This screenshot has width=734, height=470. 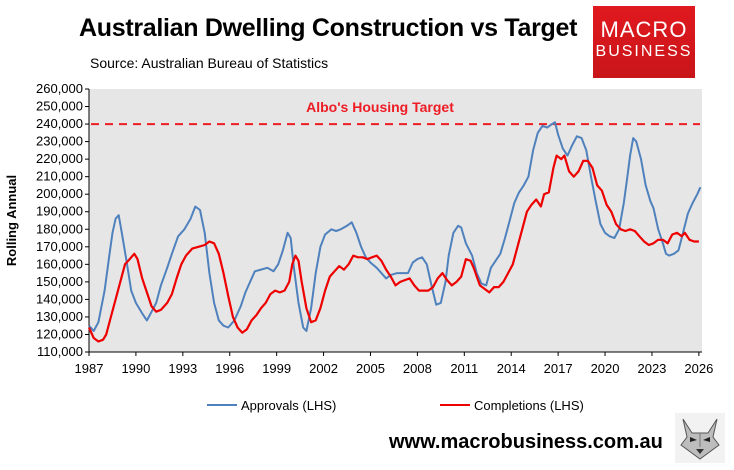 I want to click on legend: Approvals (LHS) Completions (LHS), so click(x=395, y=405).